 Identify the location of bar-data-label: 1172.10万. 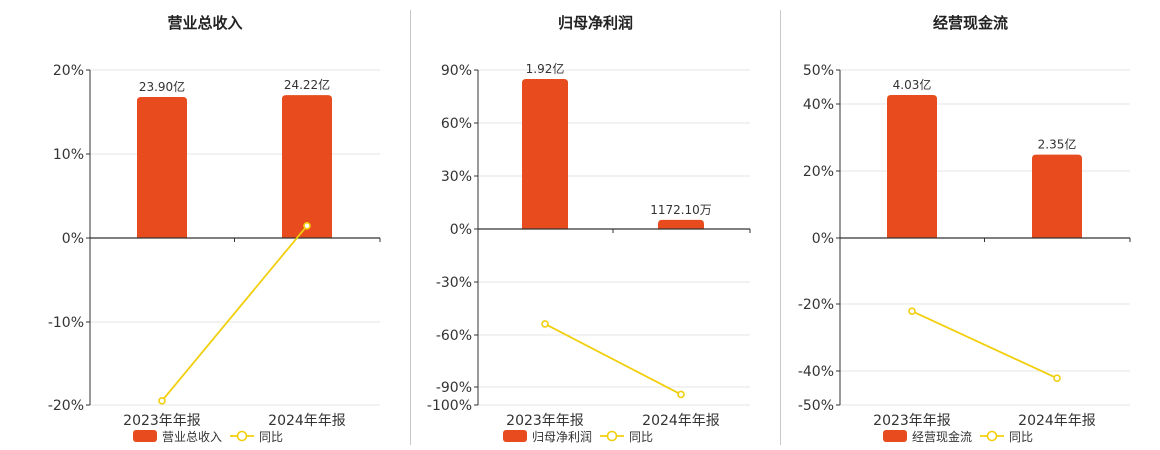
(681, 210).